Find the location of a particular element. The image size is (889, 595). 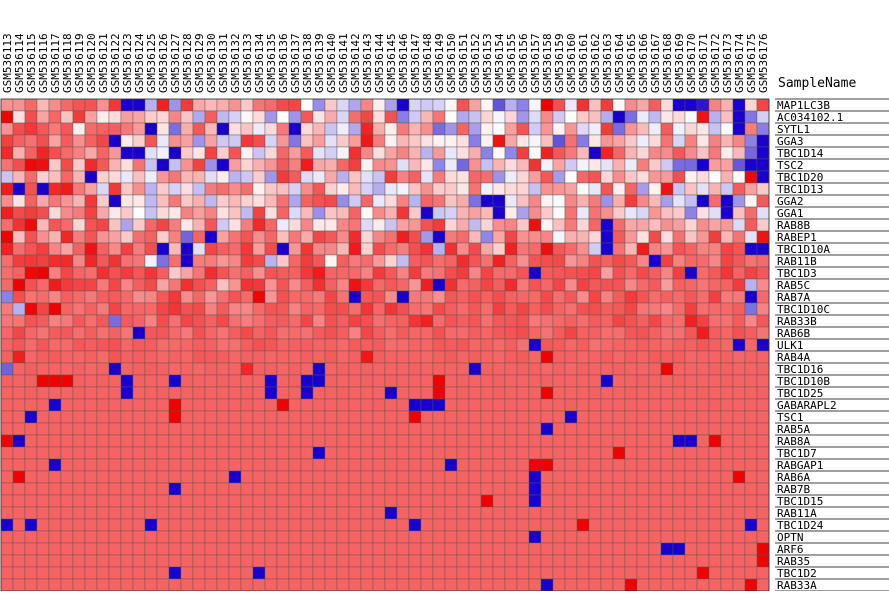

column-label: GSM536126 is located at coordinates (163, 63).